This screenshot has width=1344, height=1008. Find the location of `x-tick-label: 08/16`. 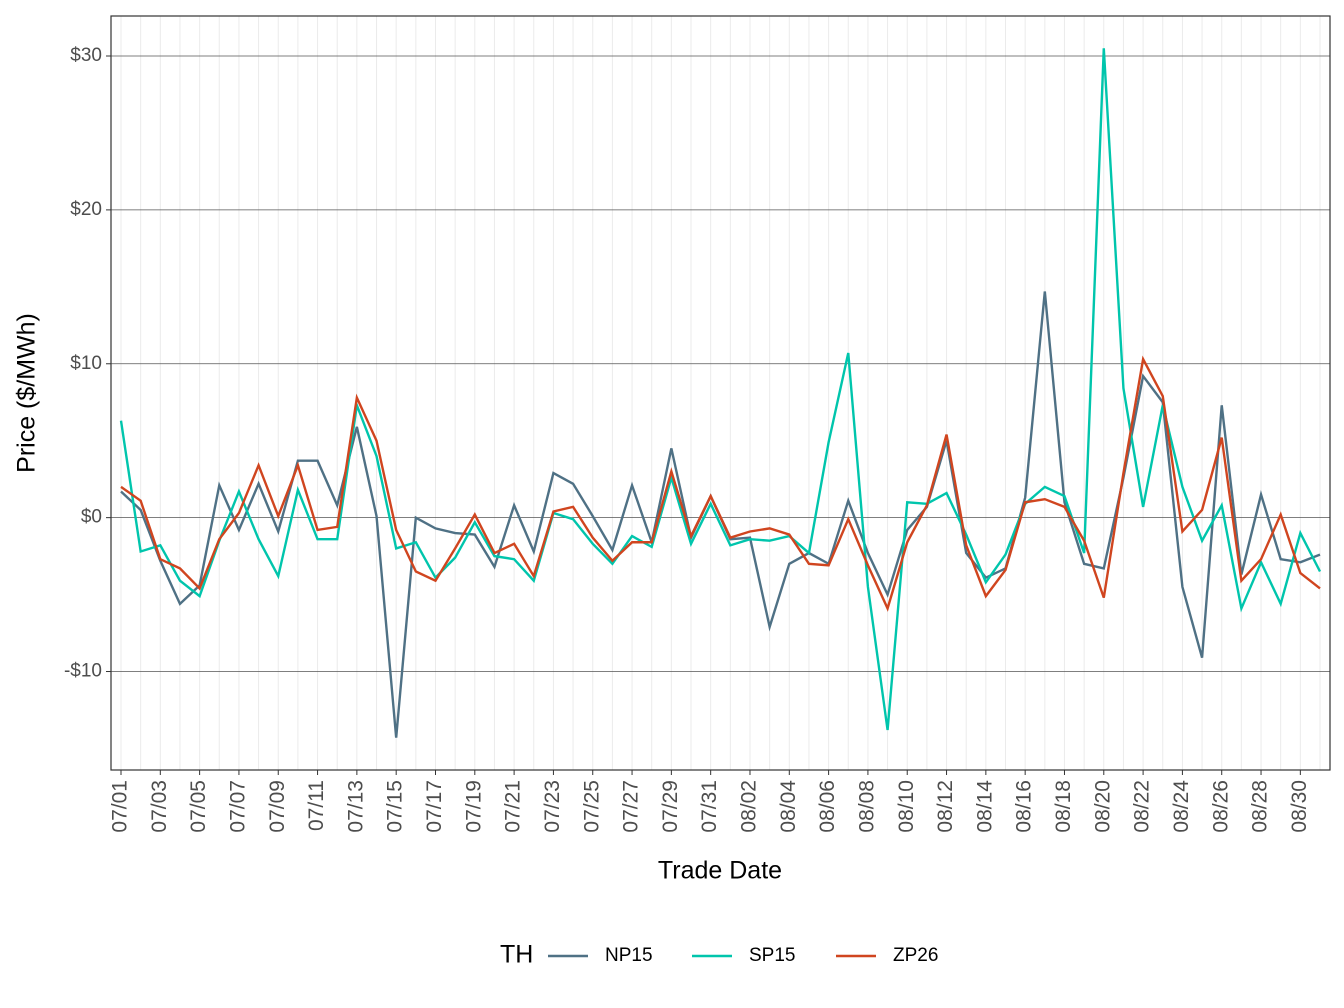

x-tick-label: 08/16 is located at coordinates (1024, 806).